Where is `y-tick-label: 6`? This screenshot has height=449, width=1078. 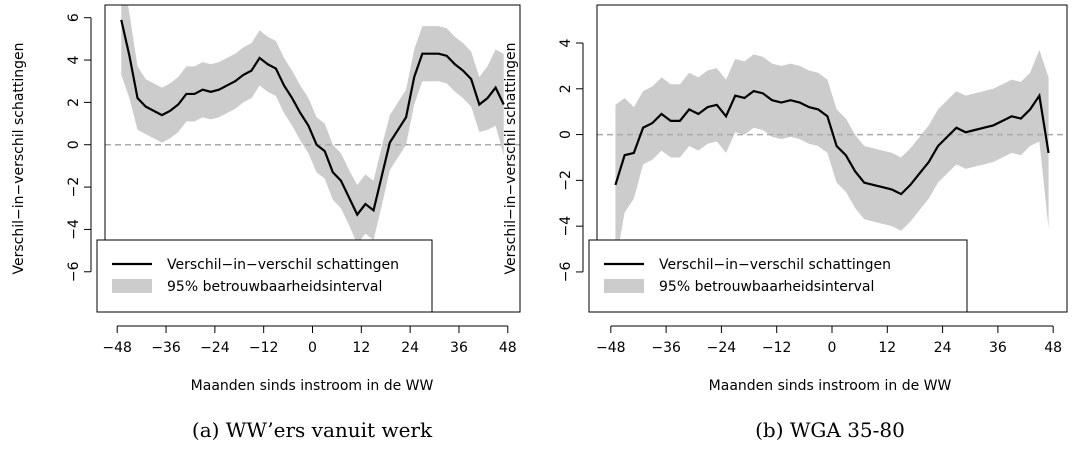
y-tick-label: 6 is located at coordinates (74, 17).